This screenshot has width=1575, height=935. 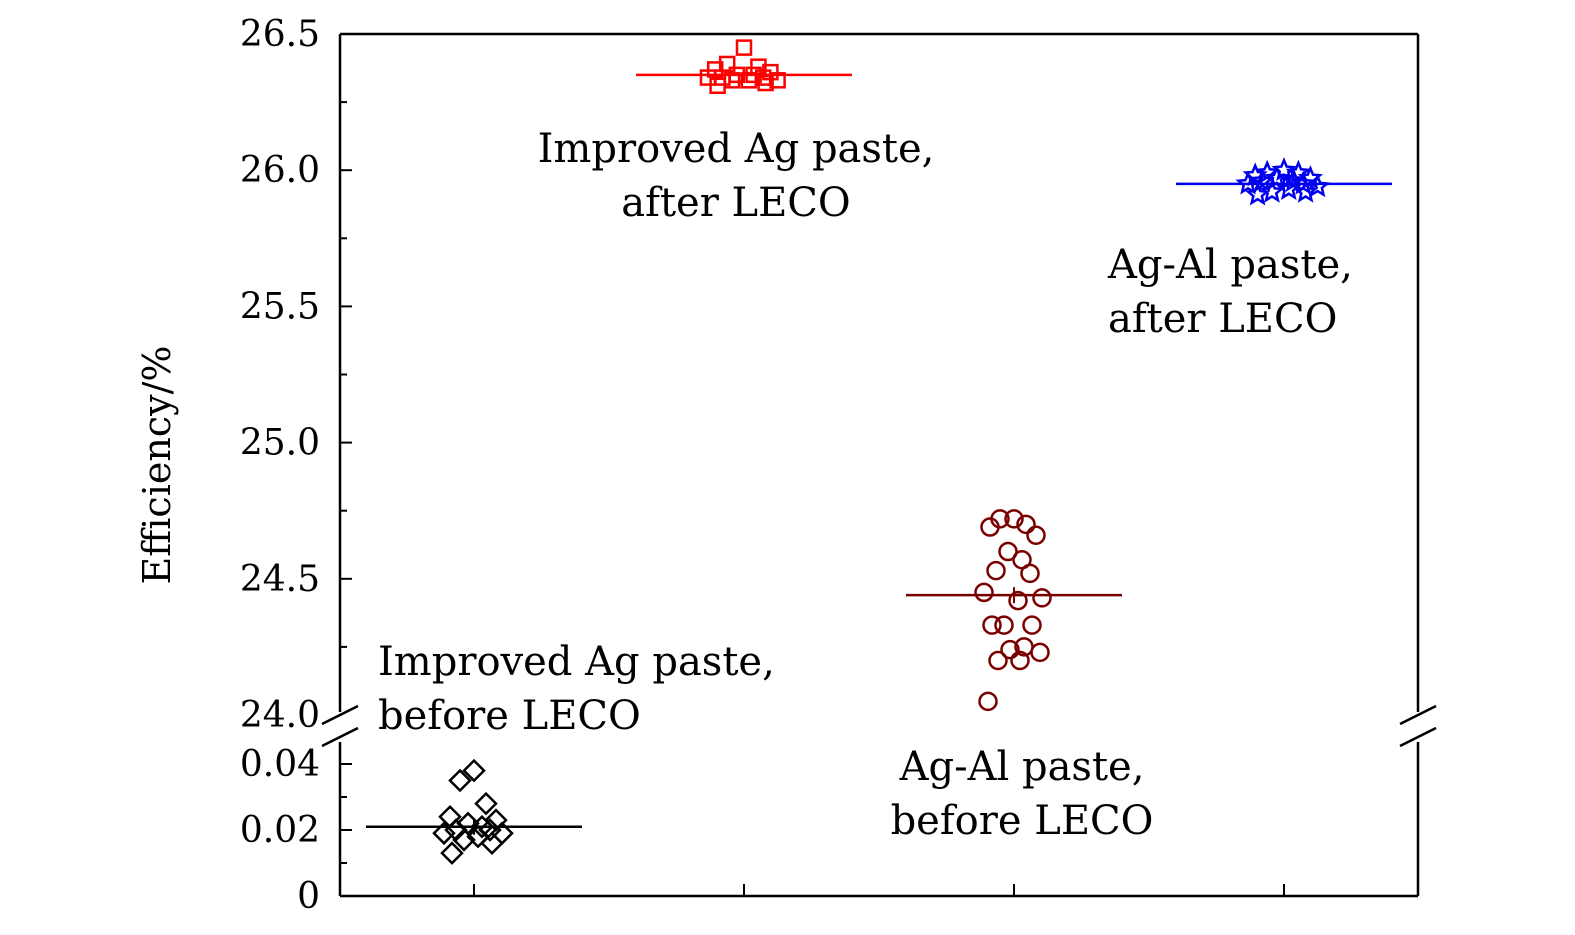 What do you see at coordinates (280, 306) in the screenshot?
I see `y-tick-label: 25.5` at bounding box center [280, 306].